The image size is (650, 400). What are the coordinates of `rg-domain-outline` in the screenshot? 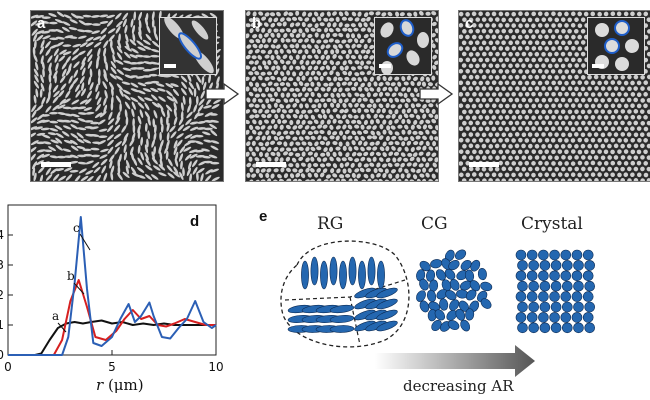 It's located at (345, 294).